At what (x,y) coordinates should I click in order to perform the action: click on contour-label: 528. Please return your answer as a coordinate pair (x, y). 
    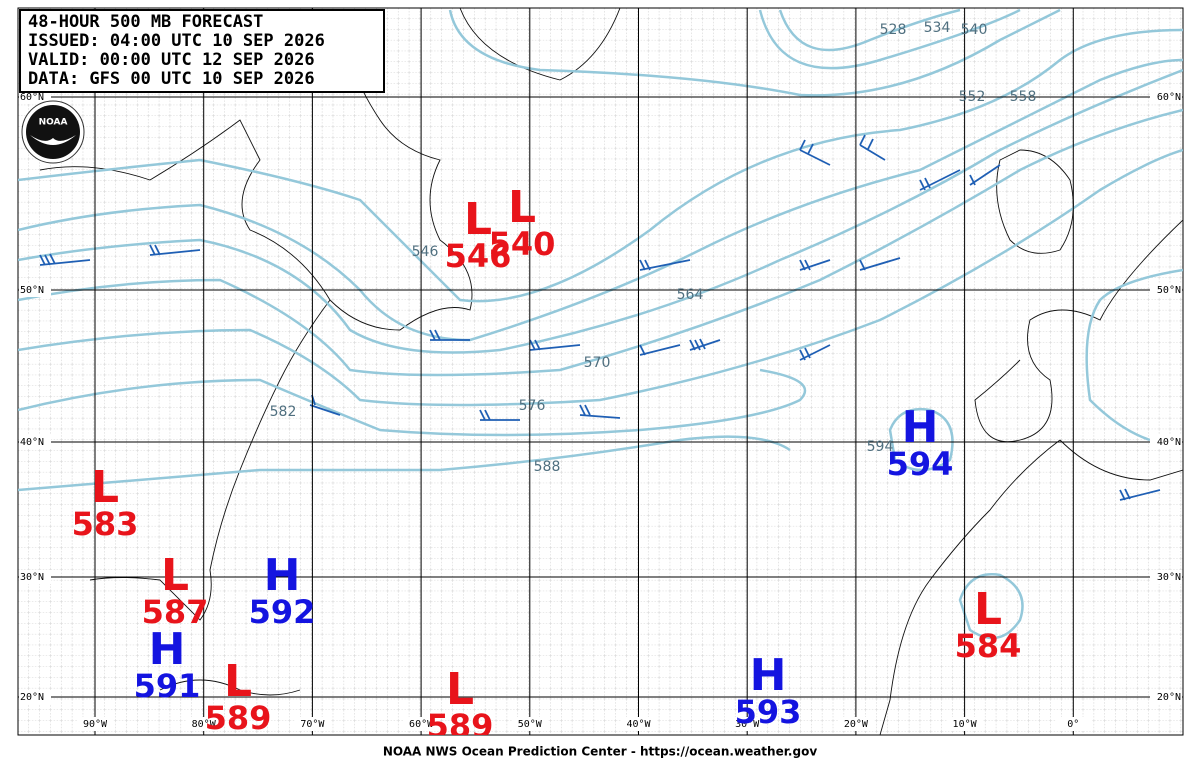
    Looking at the image, I should click on (893, 30).